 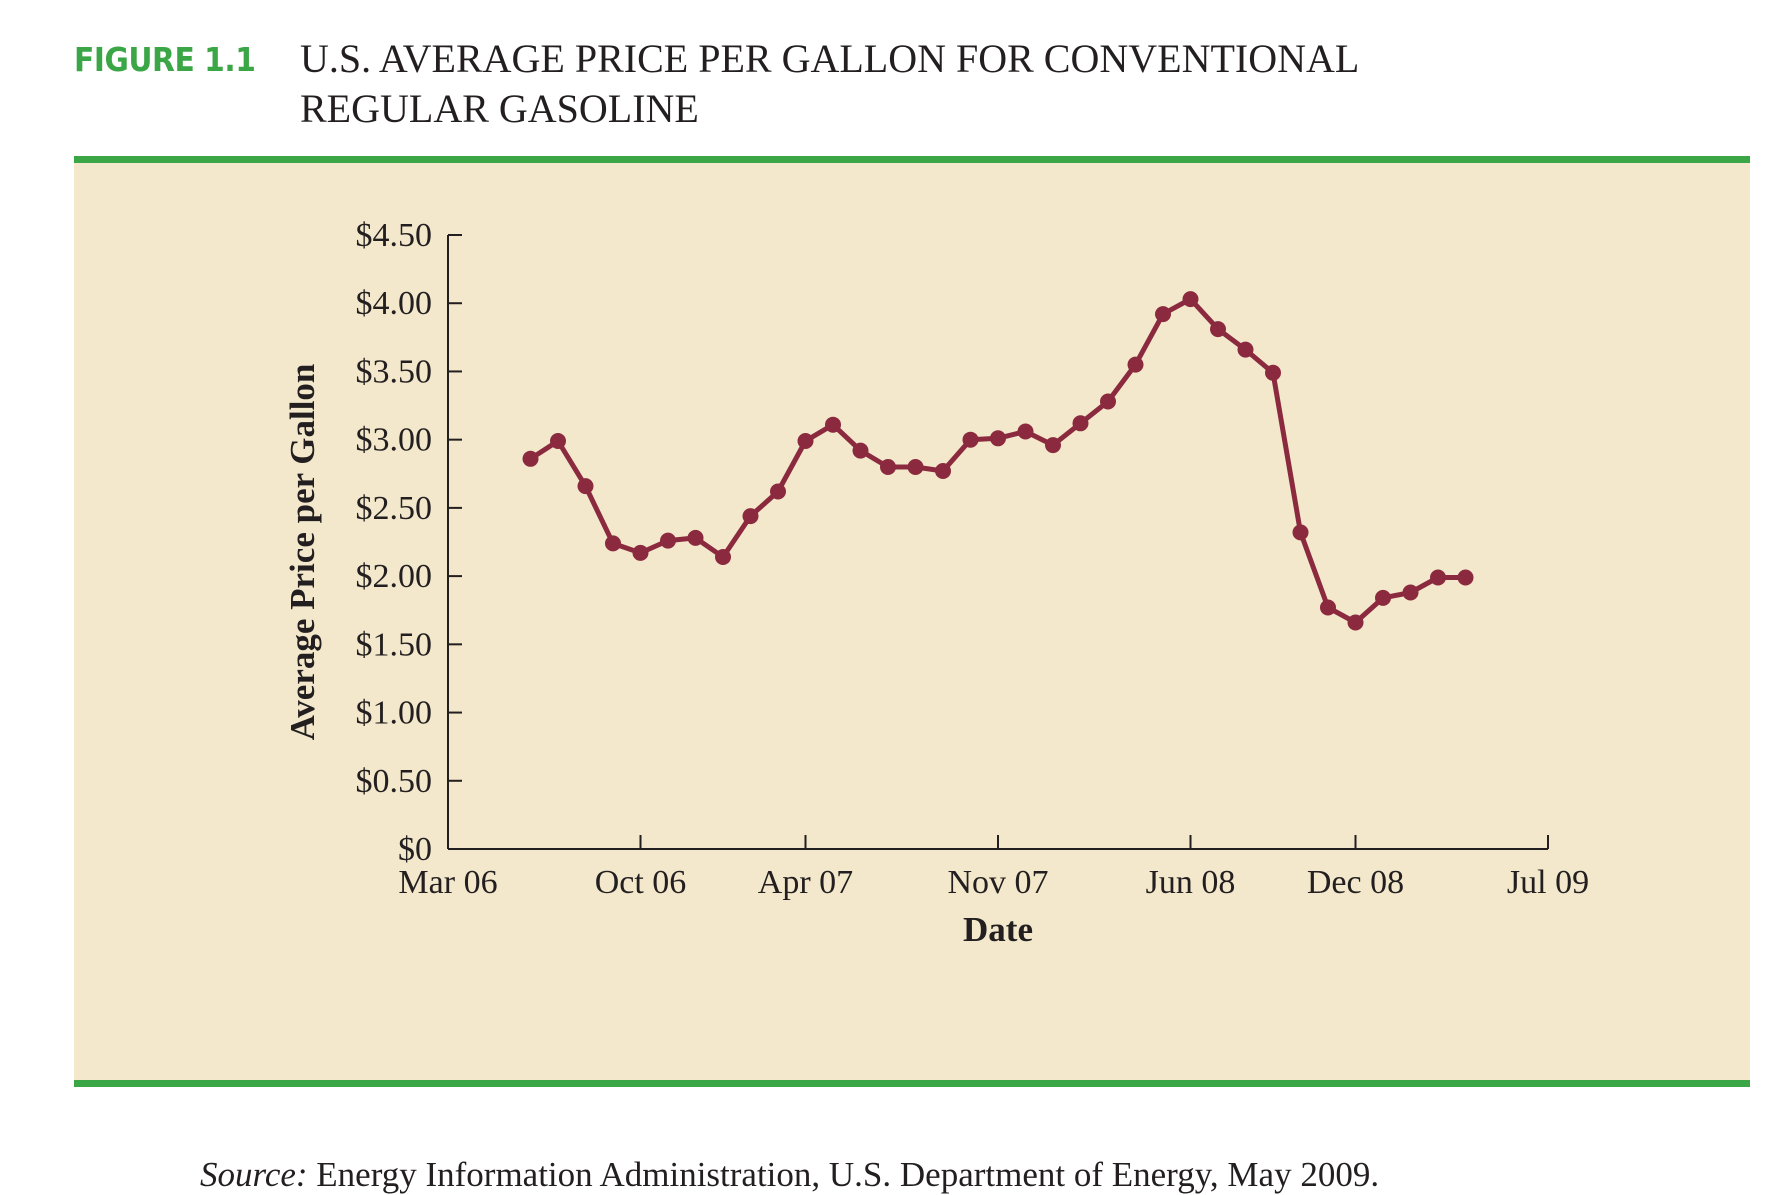 I want to click on y-tick-label: $2.00, so click(x=394, y=576).